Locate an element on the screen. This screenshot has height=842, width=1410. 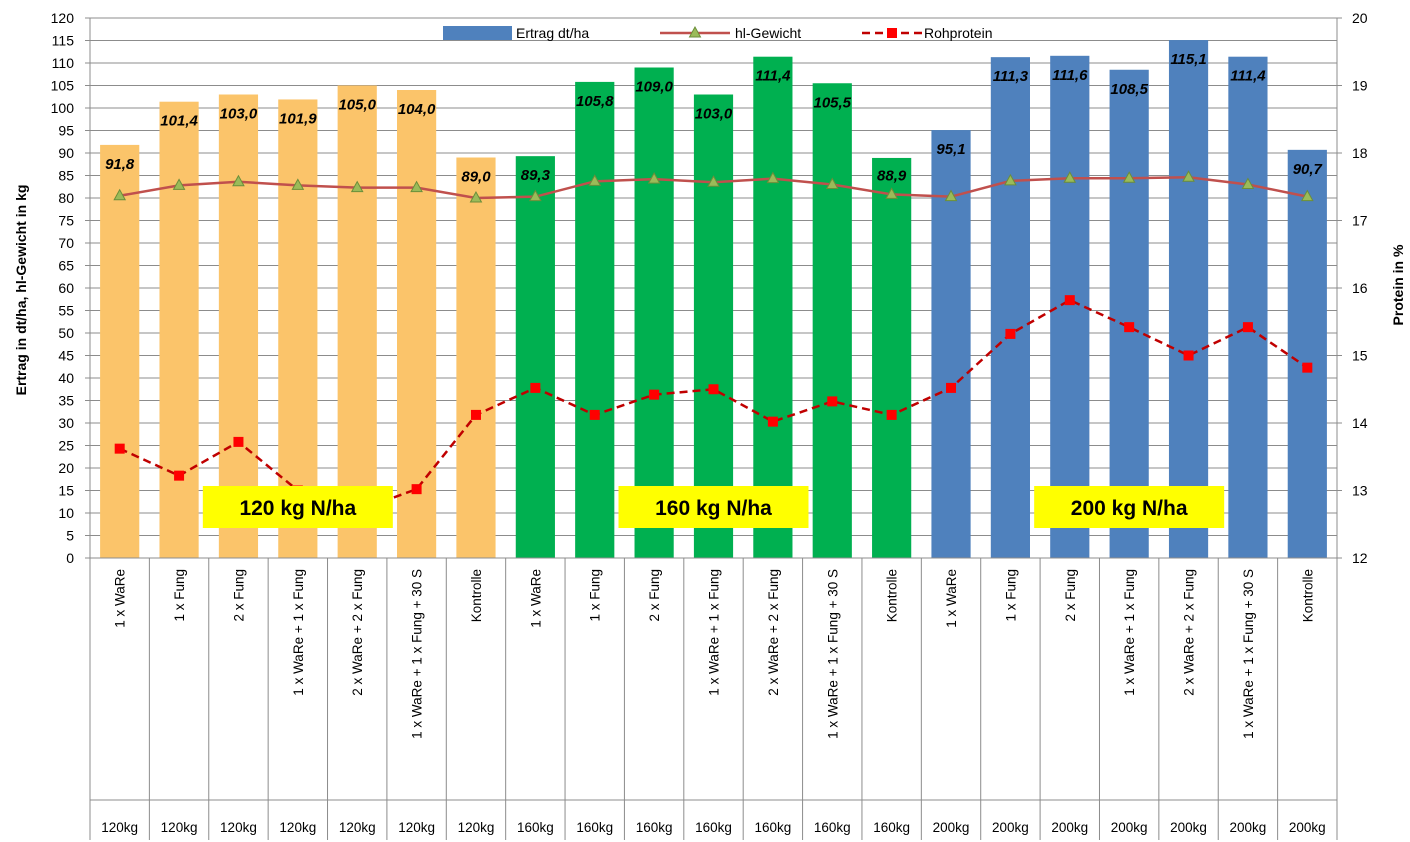
y-tick-label: 85 is located at coordinates (66, 176).